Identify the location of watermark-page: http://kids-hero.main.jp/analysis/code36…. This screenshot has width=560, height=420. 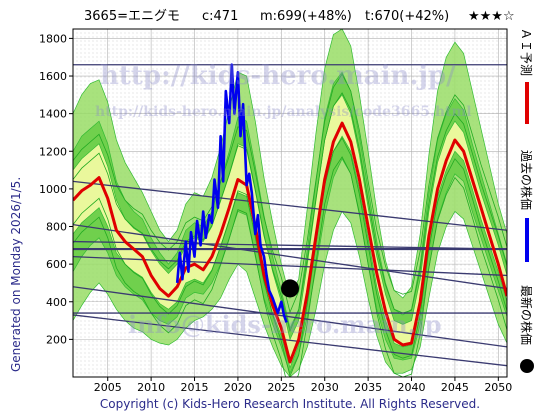
(283, 112).